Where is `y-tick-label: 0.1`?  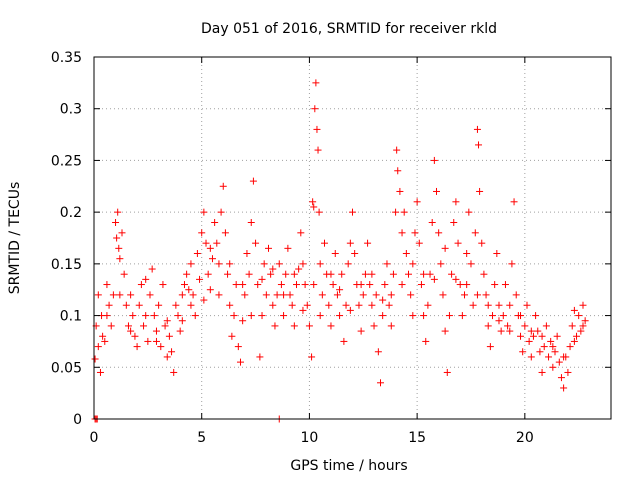 y-tick-label: 0.1 is located at coordinates (71, 317).